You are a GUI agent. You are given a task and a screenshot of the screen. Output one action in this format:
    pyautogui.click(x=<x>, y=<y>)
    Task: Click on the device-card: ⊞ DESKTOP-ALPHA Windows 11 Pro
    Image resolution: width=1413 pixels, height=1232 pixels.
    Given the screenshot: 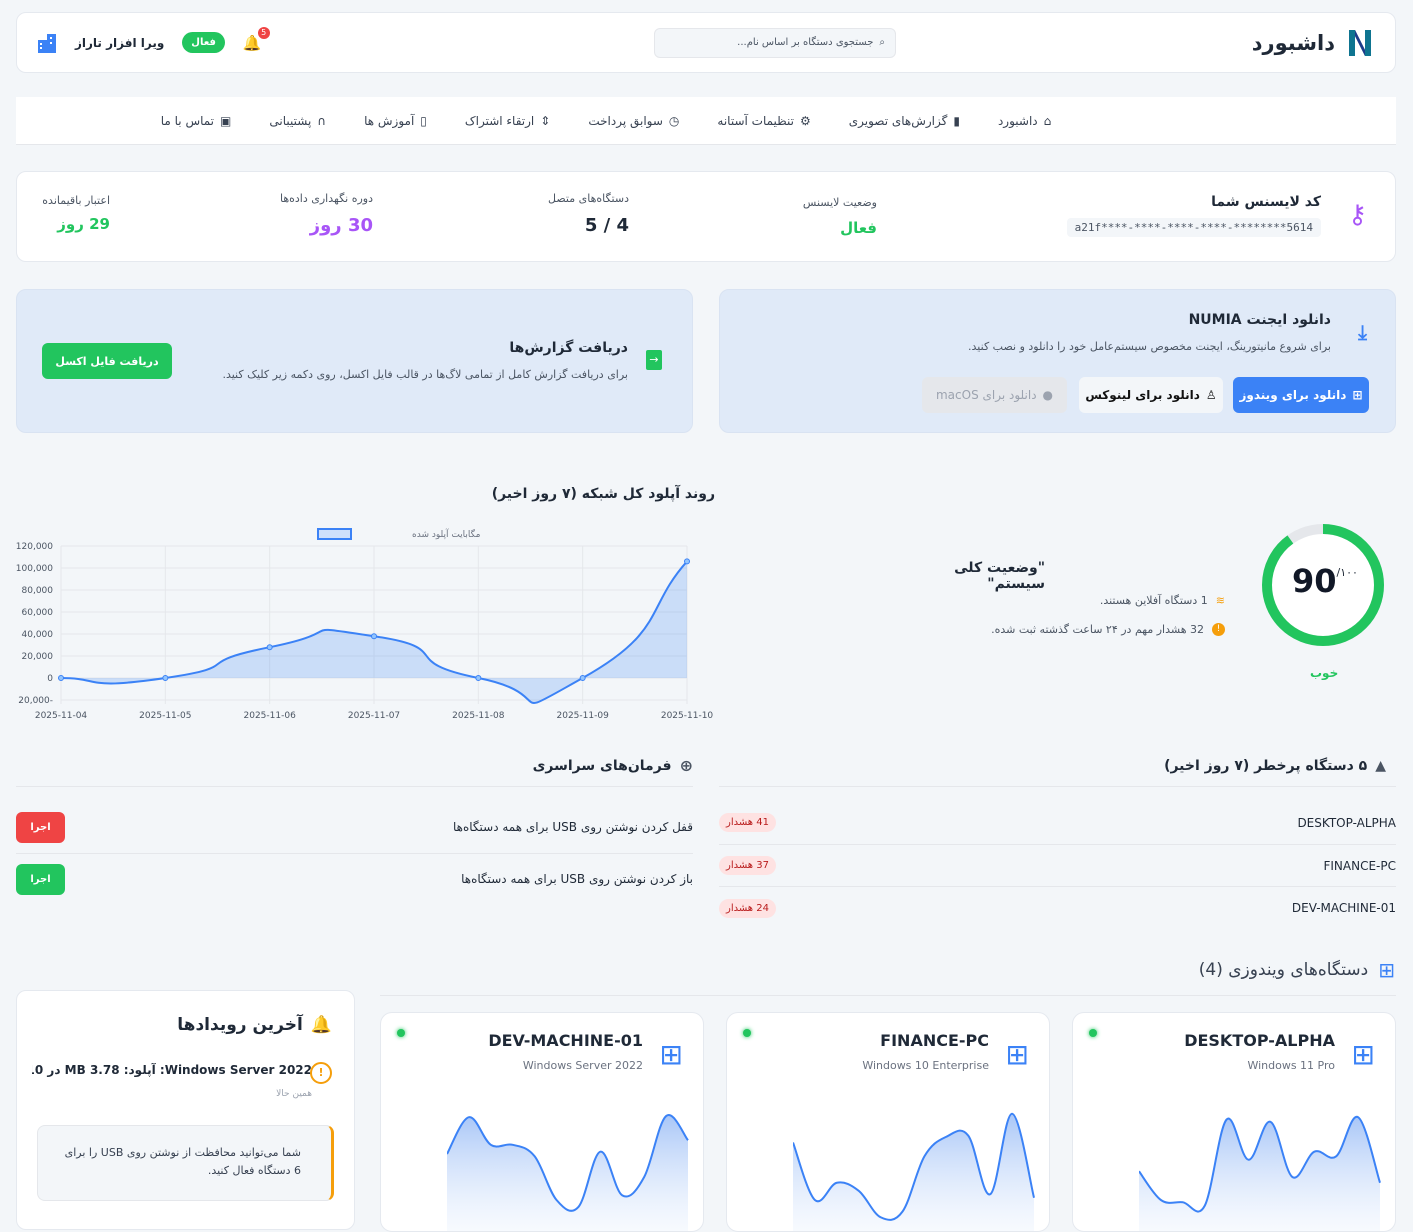 What is the action you would take?
    pyautogui.click(x=1234, y=1122)
    